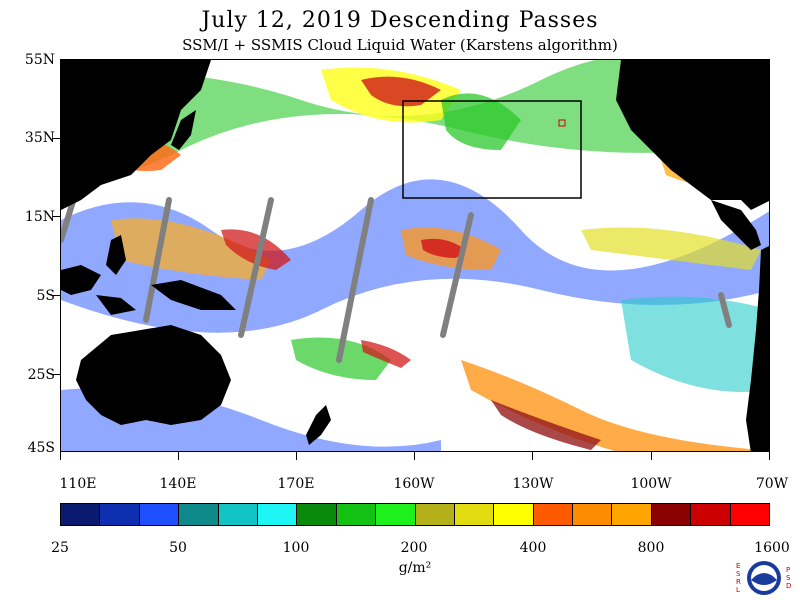  What do you see at coordinates (772, 484) in the screenshot?
I see `lon-label-70w: 70W` at bounding box center [772, 484].